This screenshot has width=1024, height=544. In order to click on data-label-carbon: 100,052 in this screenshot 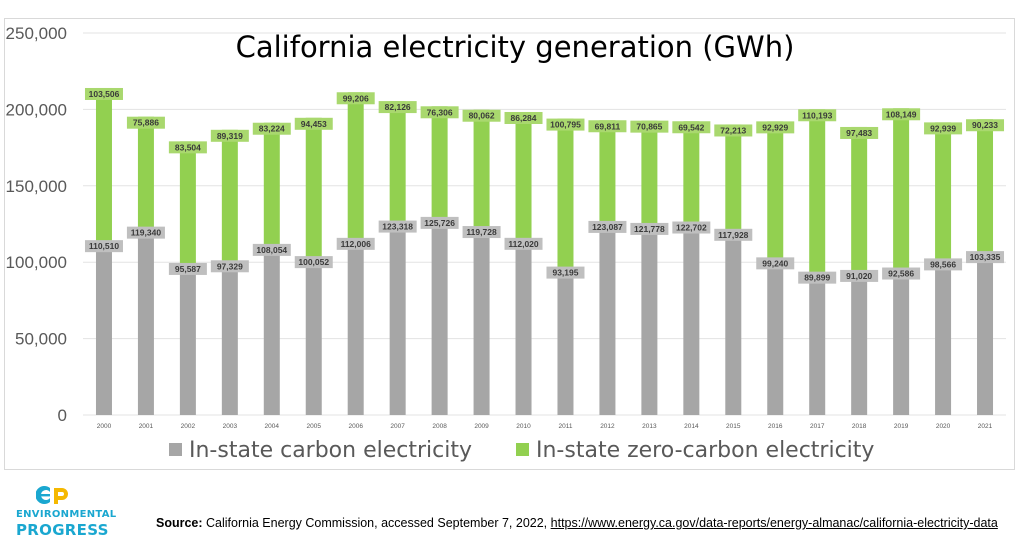, I will do `click(313, 262)`.